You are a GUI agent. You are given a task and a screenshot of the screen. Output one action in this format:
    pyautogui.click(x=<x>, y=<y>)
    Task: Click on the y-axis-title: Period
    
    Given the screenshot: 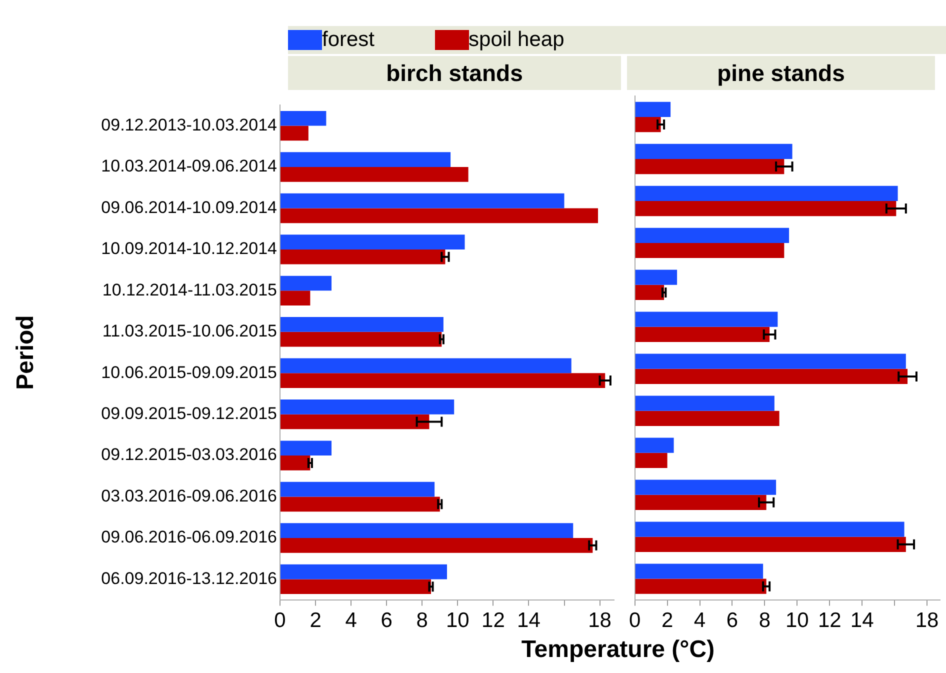 What is the action you would take?
    pyautogui.click(x=26, y=352)
    